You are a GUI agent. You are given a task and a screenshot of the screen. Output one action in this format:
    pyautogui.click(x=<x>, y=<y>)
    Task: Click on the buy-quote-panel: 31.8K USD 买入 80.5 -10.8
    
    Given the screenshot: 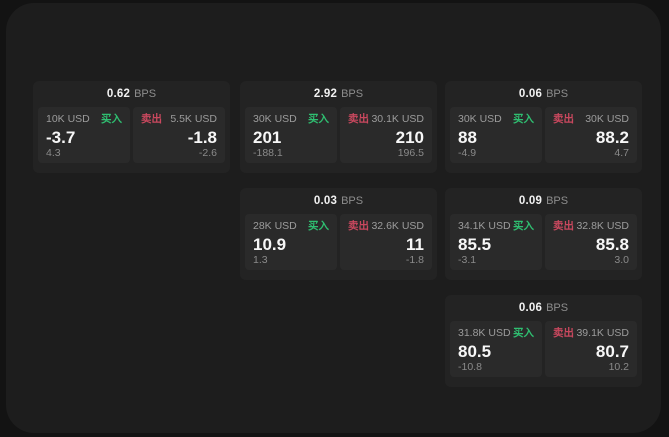 What is the action you would take?
    pyautogui.click(x=496, y=349)
    